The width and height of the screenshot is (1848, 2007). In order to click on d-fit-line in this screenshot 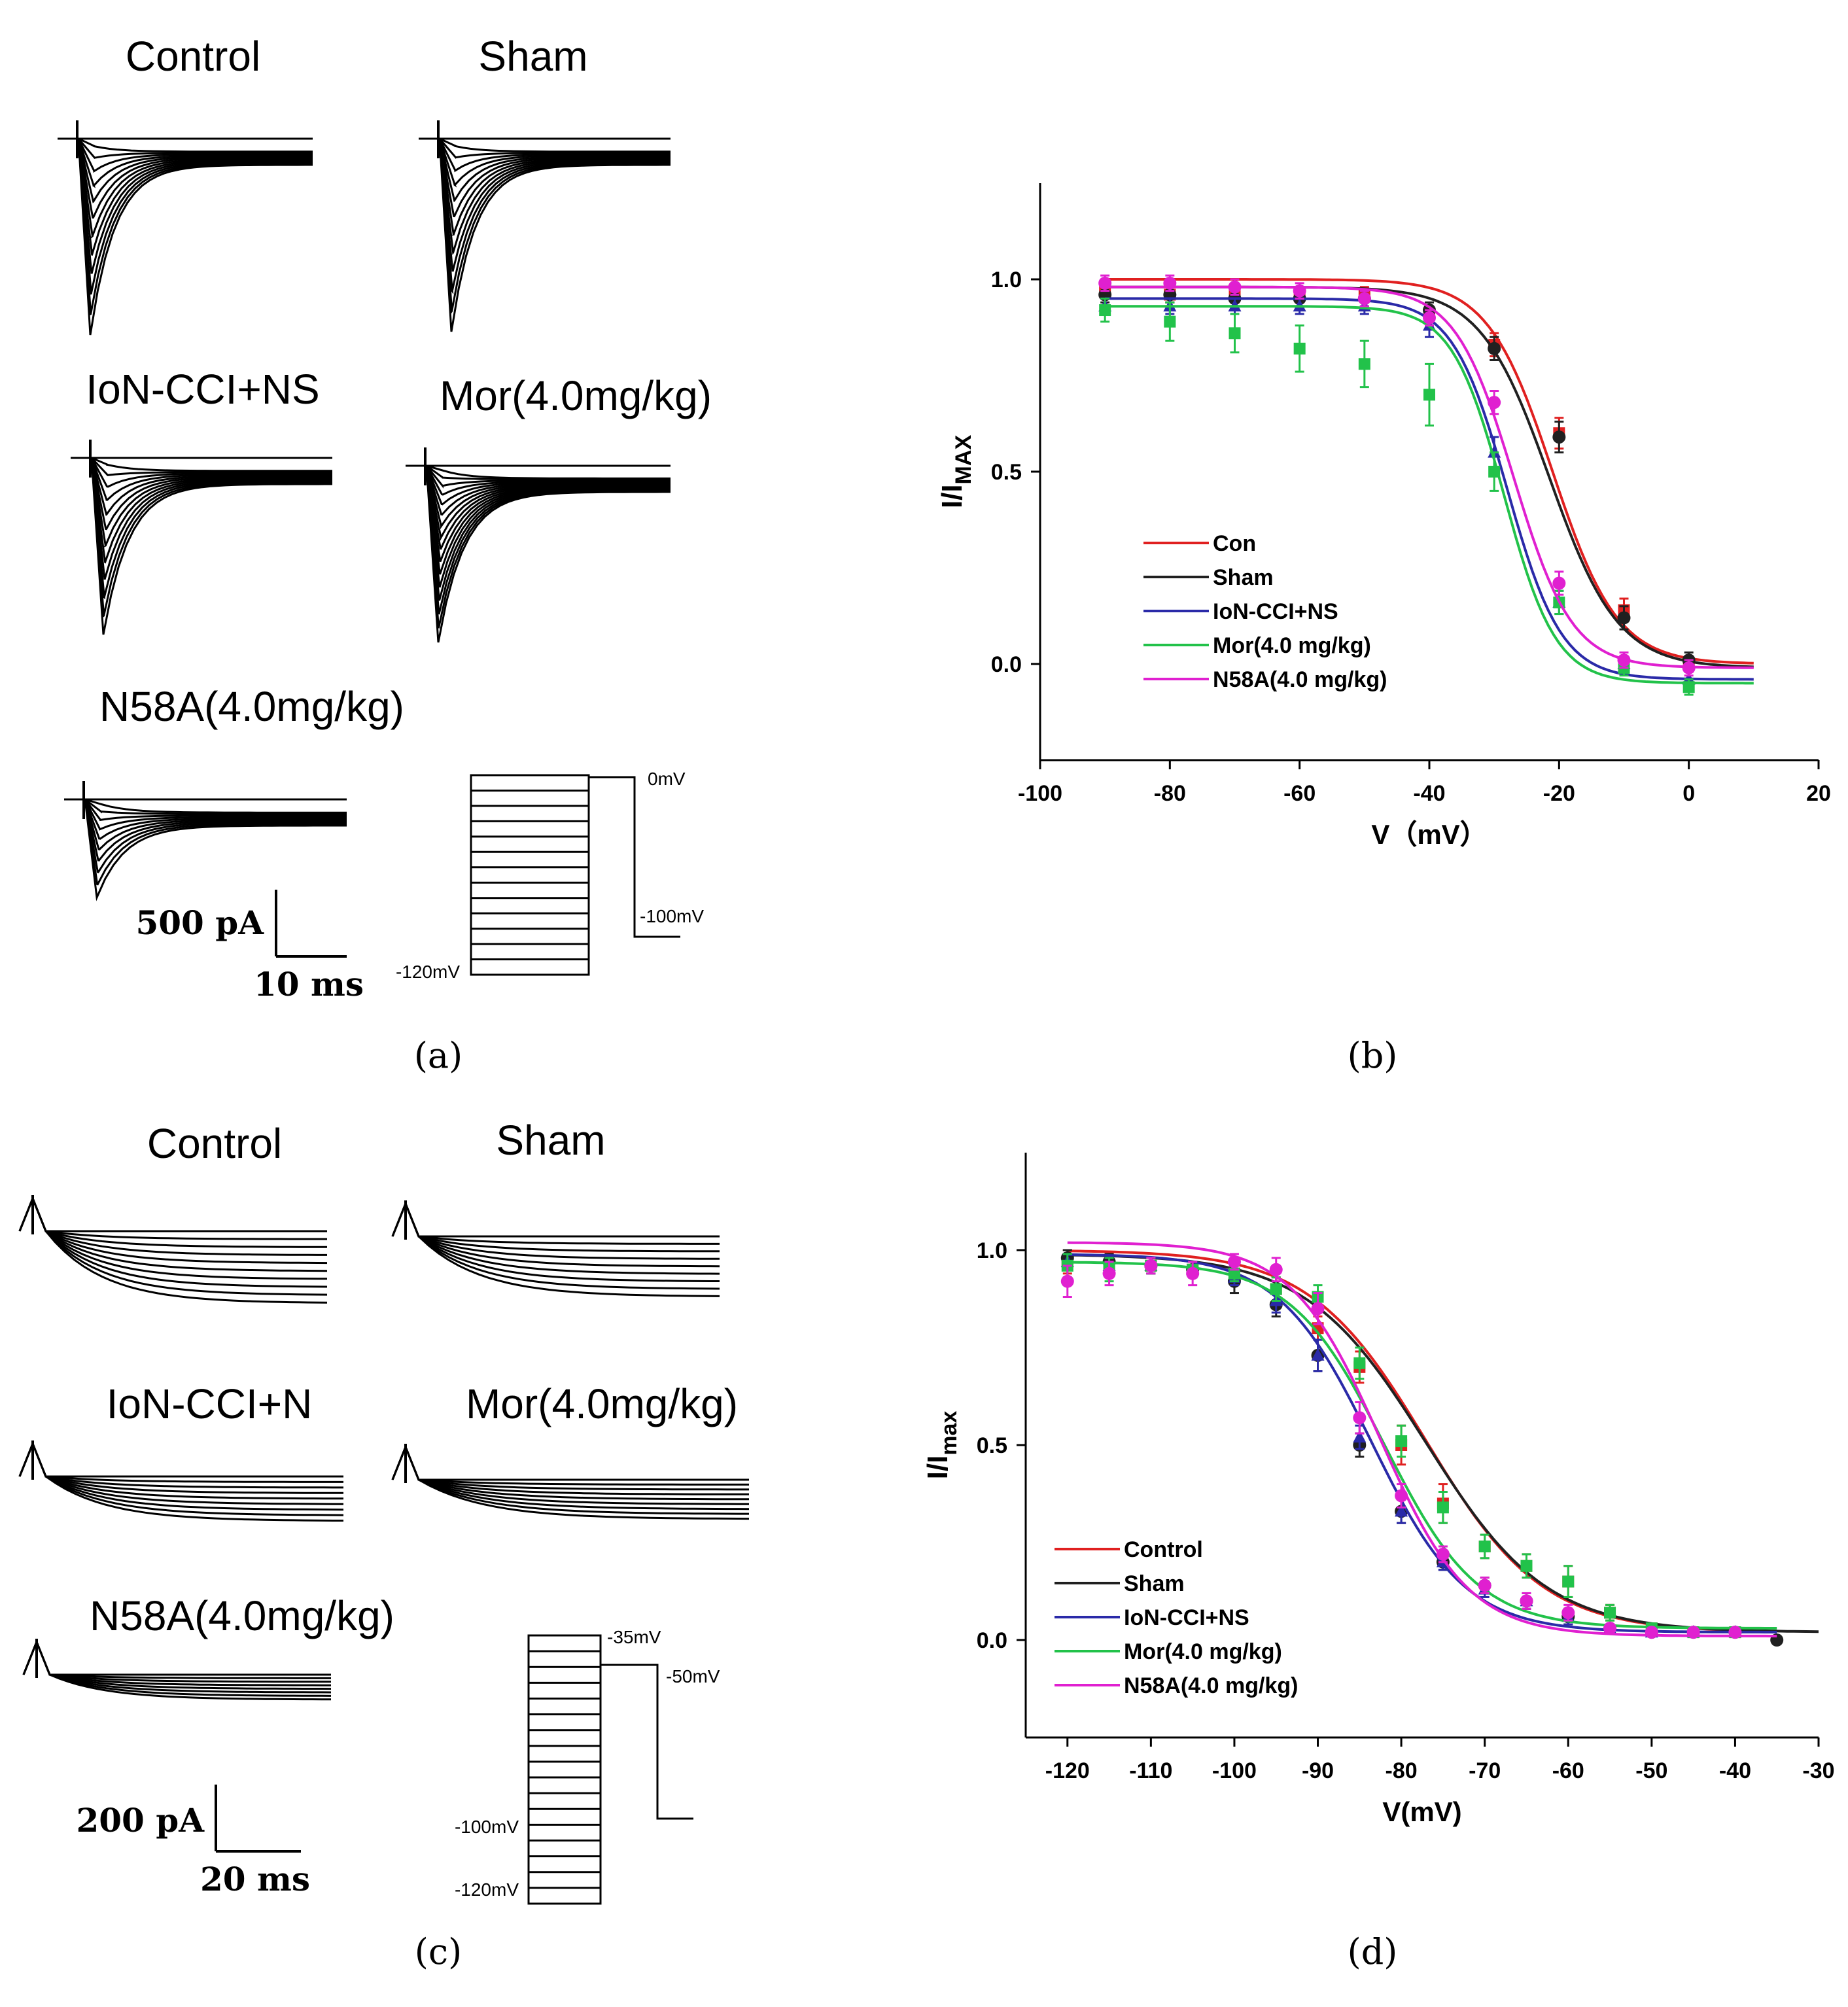, I will do `click(1422, 1443)`.